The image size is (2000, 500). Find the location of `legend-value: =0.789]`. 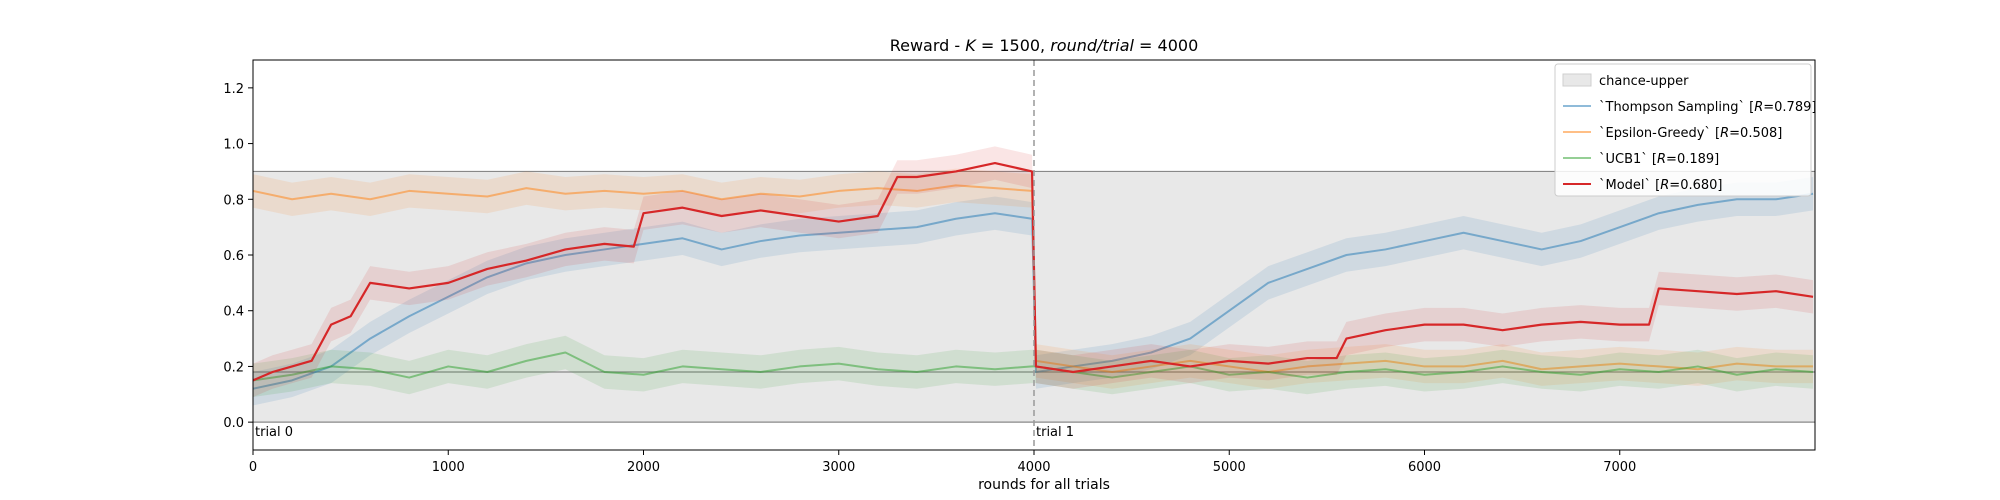

legend-value: =0.789] is located at coordinates (1789, 107).